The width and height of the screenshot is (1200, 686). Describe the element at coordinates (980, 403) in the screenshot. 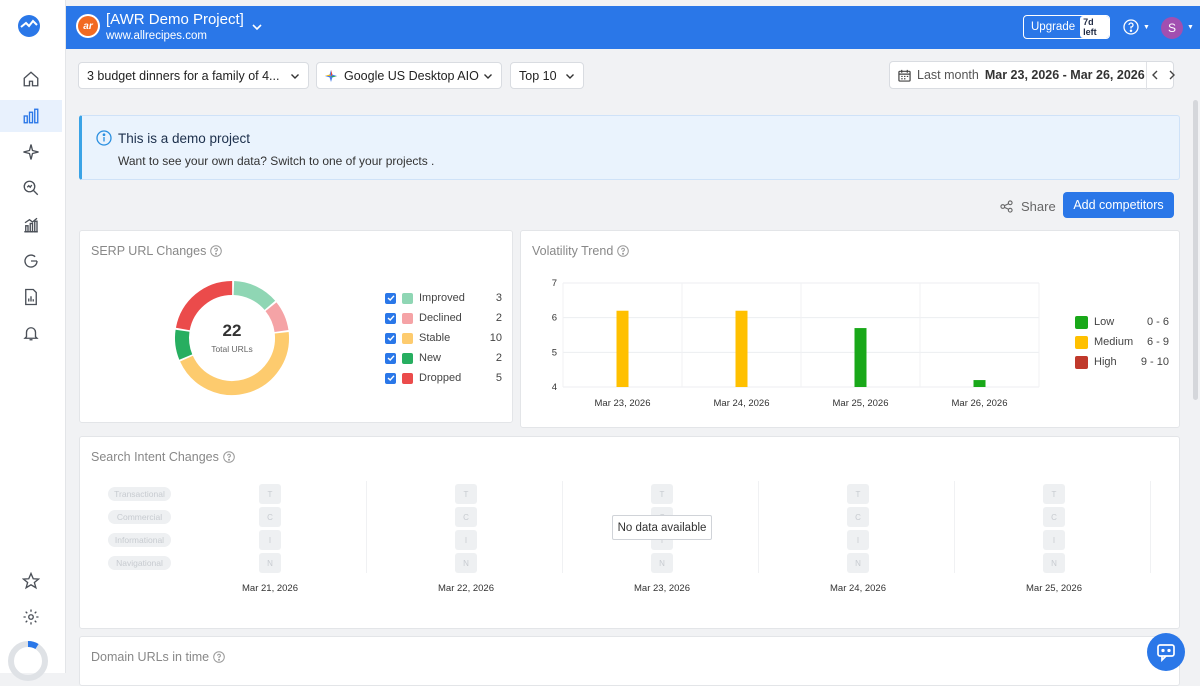

I see `x-tick-label: Mar 26, 2026` at that location.